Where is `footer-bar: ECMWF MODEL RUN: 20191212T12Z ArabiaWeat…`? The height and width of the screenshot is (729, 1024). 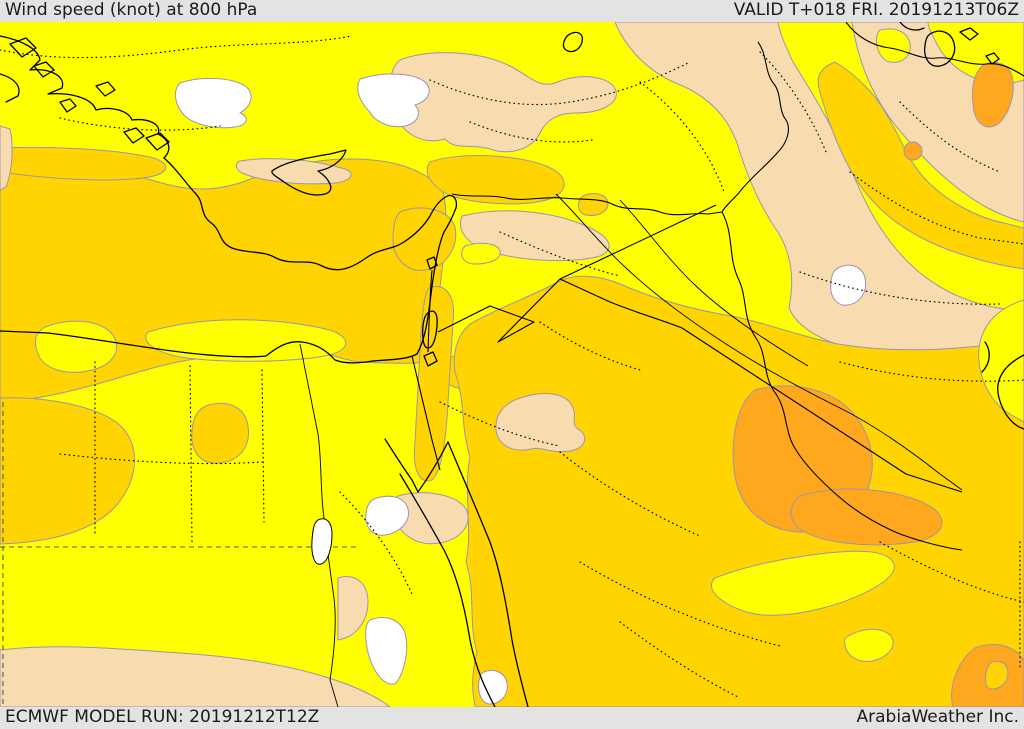 footer-bar: ECMWF MODEL RUN: 20191212T12Z ArabiaWeat… is located at coordinates (512, 718).